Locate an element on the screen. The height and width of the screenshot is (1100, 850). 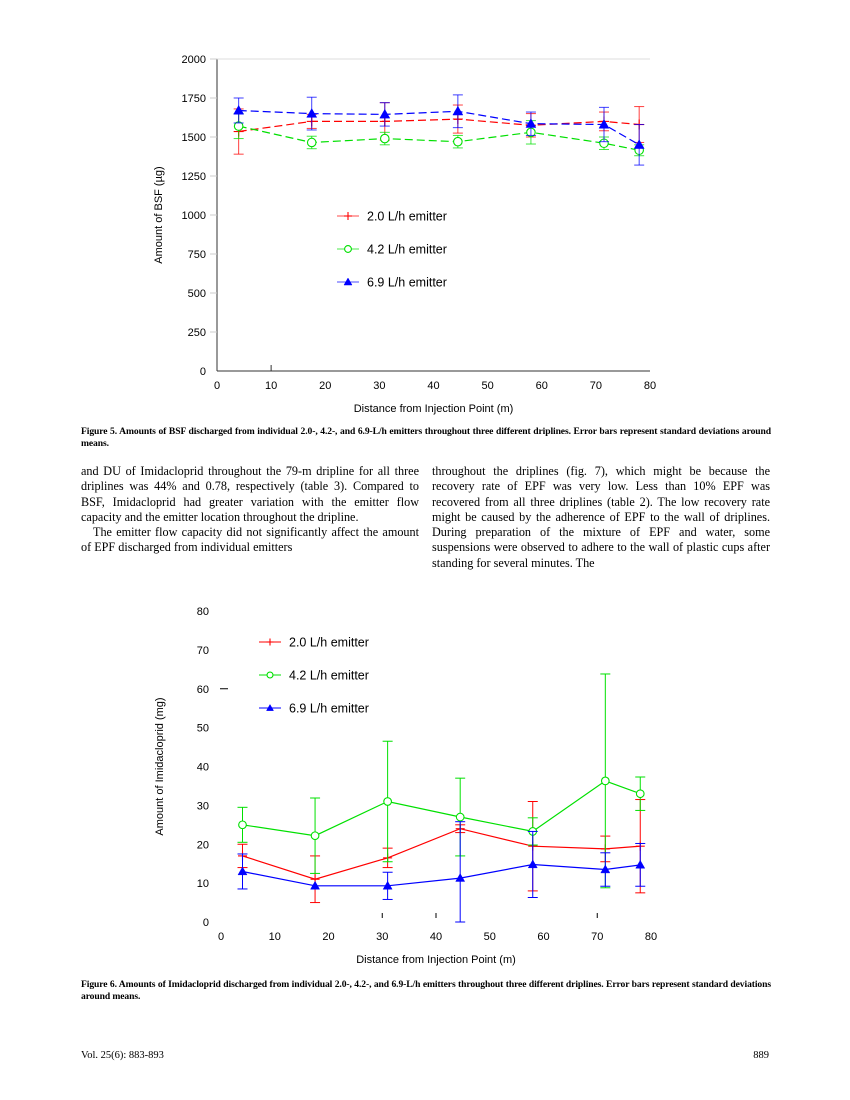
y-tick-label: 250 is located at coordinates (197, 333).